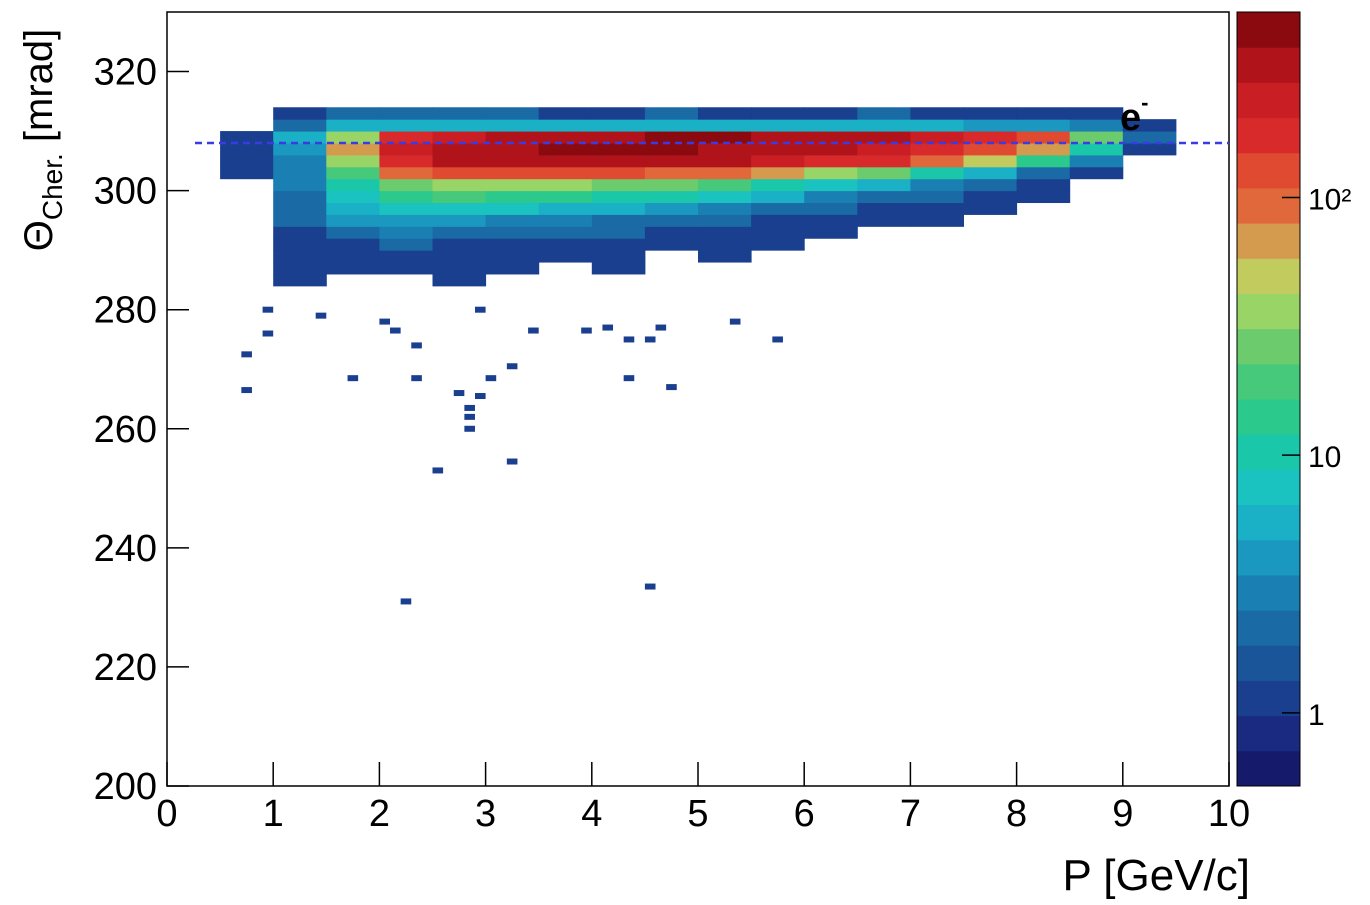  Describe the element at coordinates (1016, 814) in the screenshot. I see `x-tick-label: 8` at that location.